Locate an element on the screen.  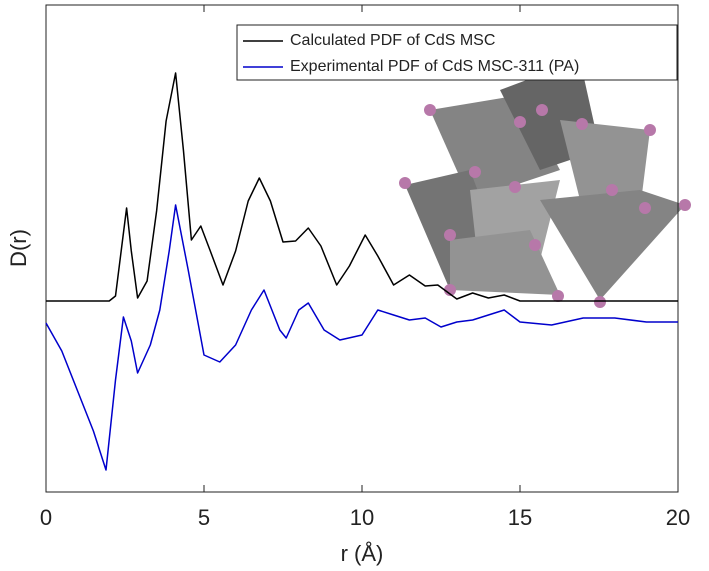
x-tick-label: 10 is located at coordinates (362, 517).